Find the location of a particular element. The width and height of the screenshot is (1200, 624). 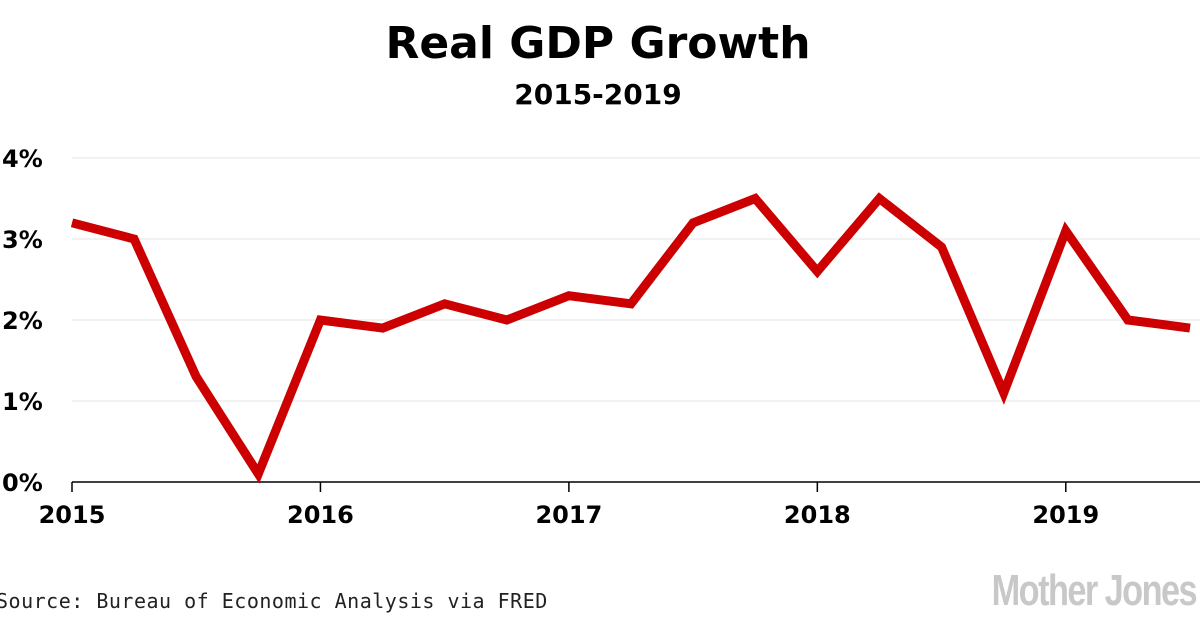

x-tick-label: 2016 is located at coordinates (320, 515).